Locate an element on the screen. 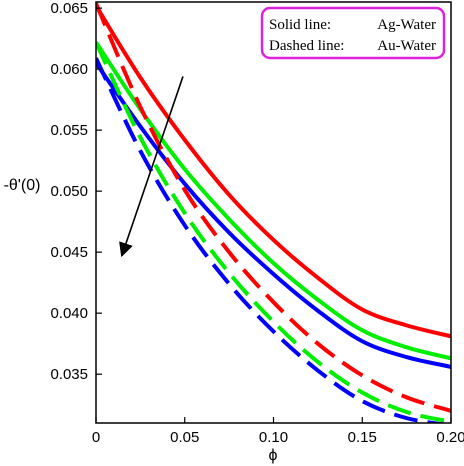 The image size is (464, 466). legend-fluid-au: Au-Water is located at coordinates (406, 46).